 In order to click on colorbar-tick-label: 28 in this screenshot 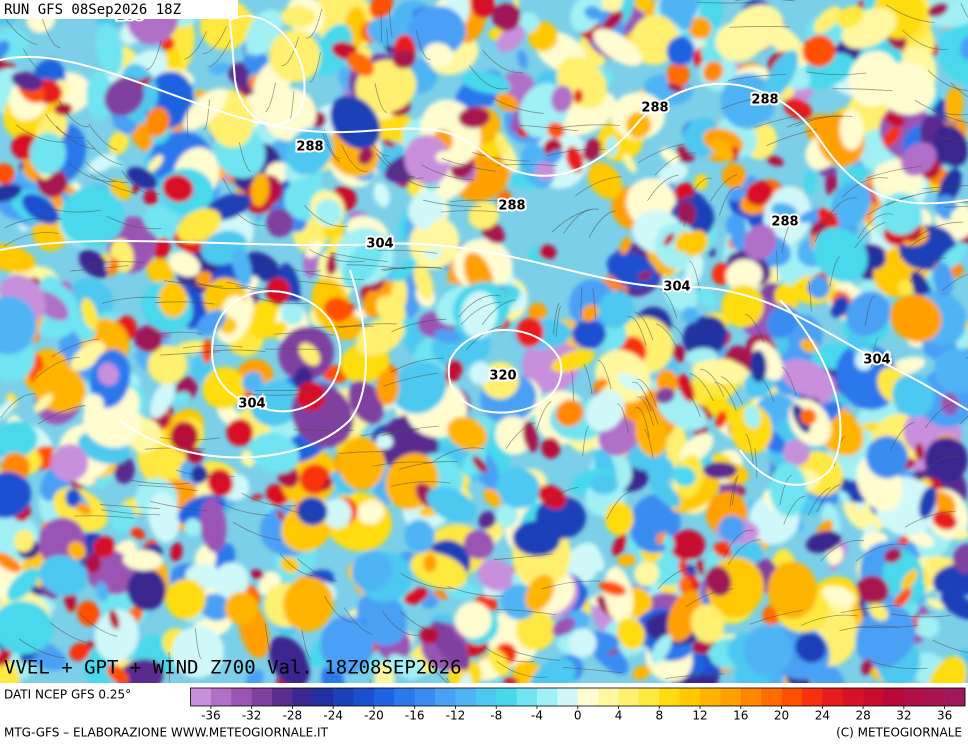, I will do `click(862, 716)`.